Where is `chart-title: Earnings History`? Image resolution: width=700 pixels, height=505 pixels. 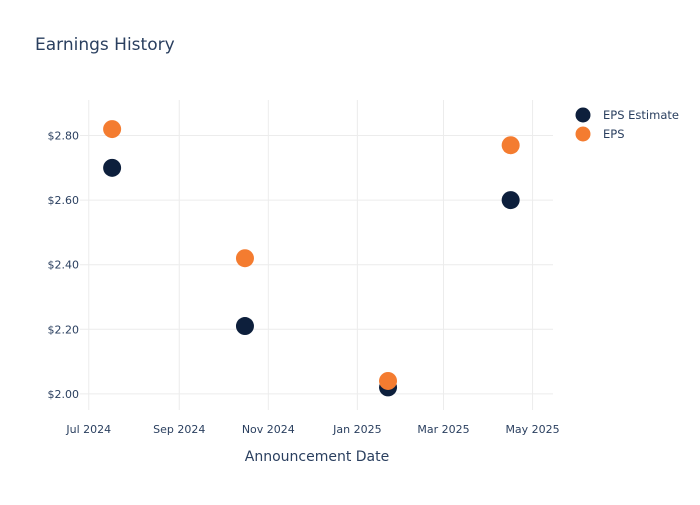
chart-title: Earnings History is located at coordinates (105, 45).